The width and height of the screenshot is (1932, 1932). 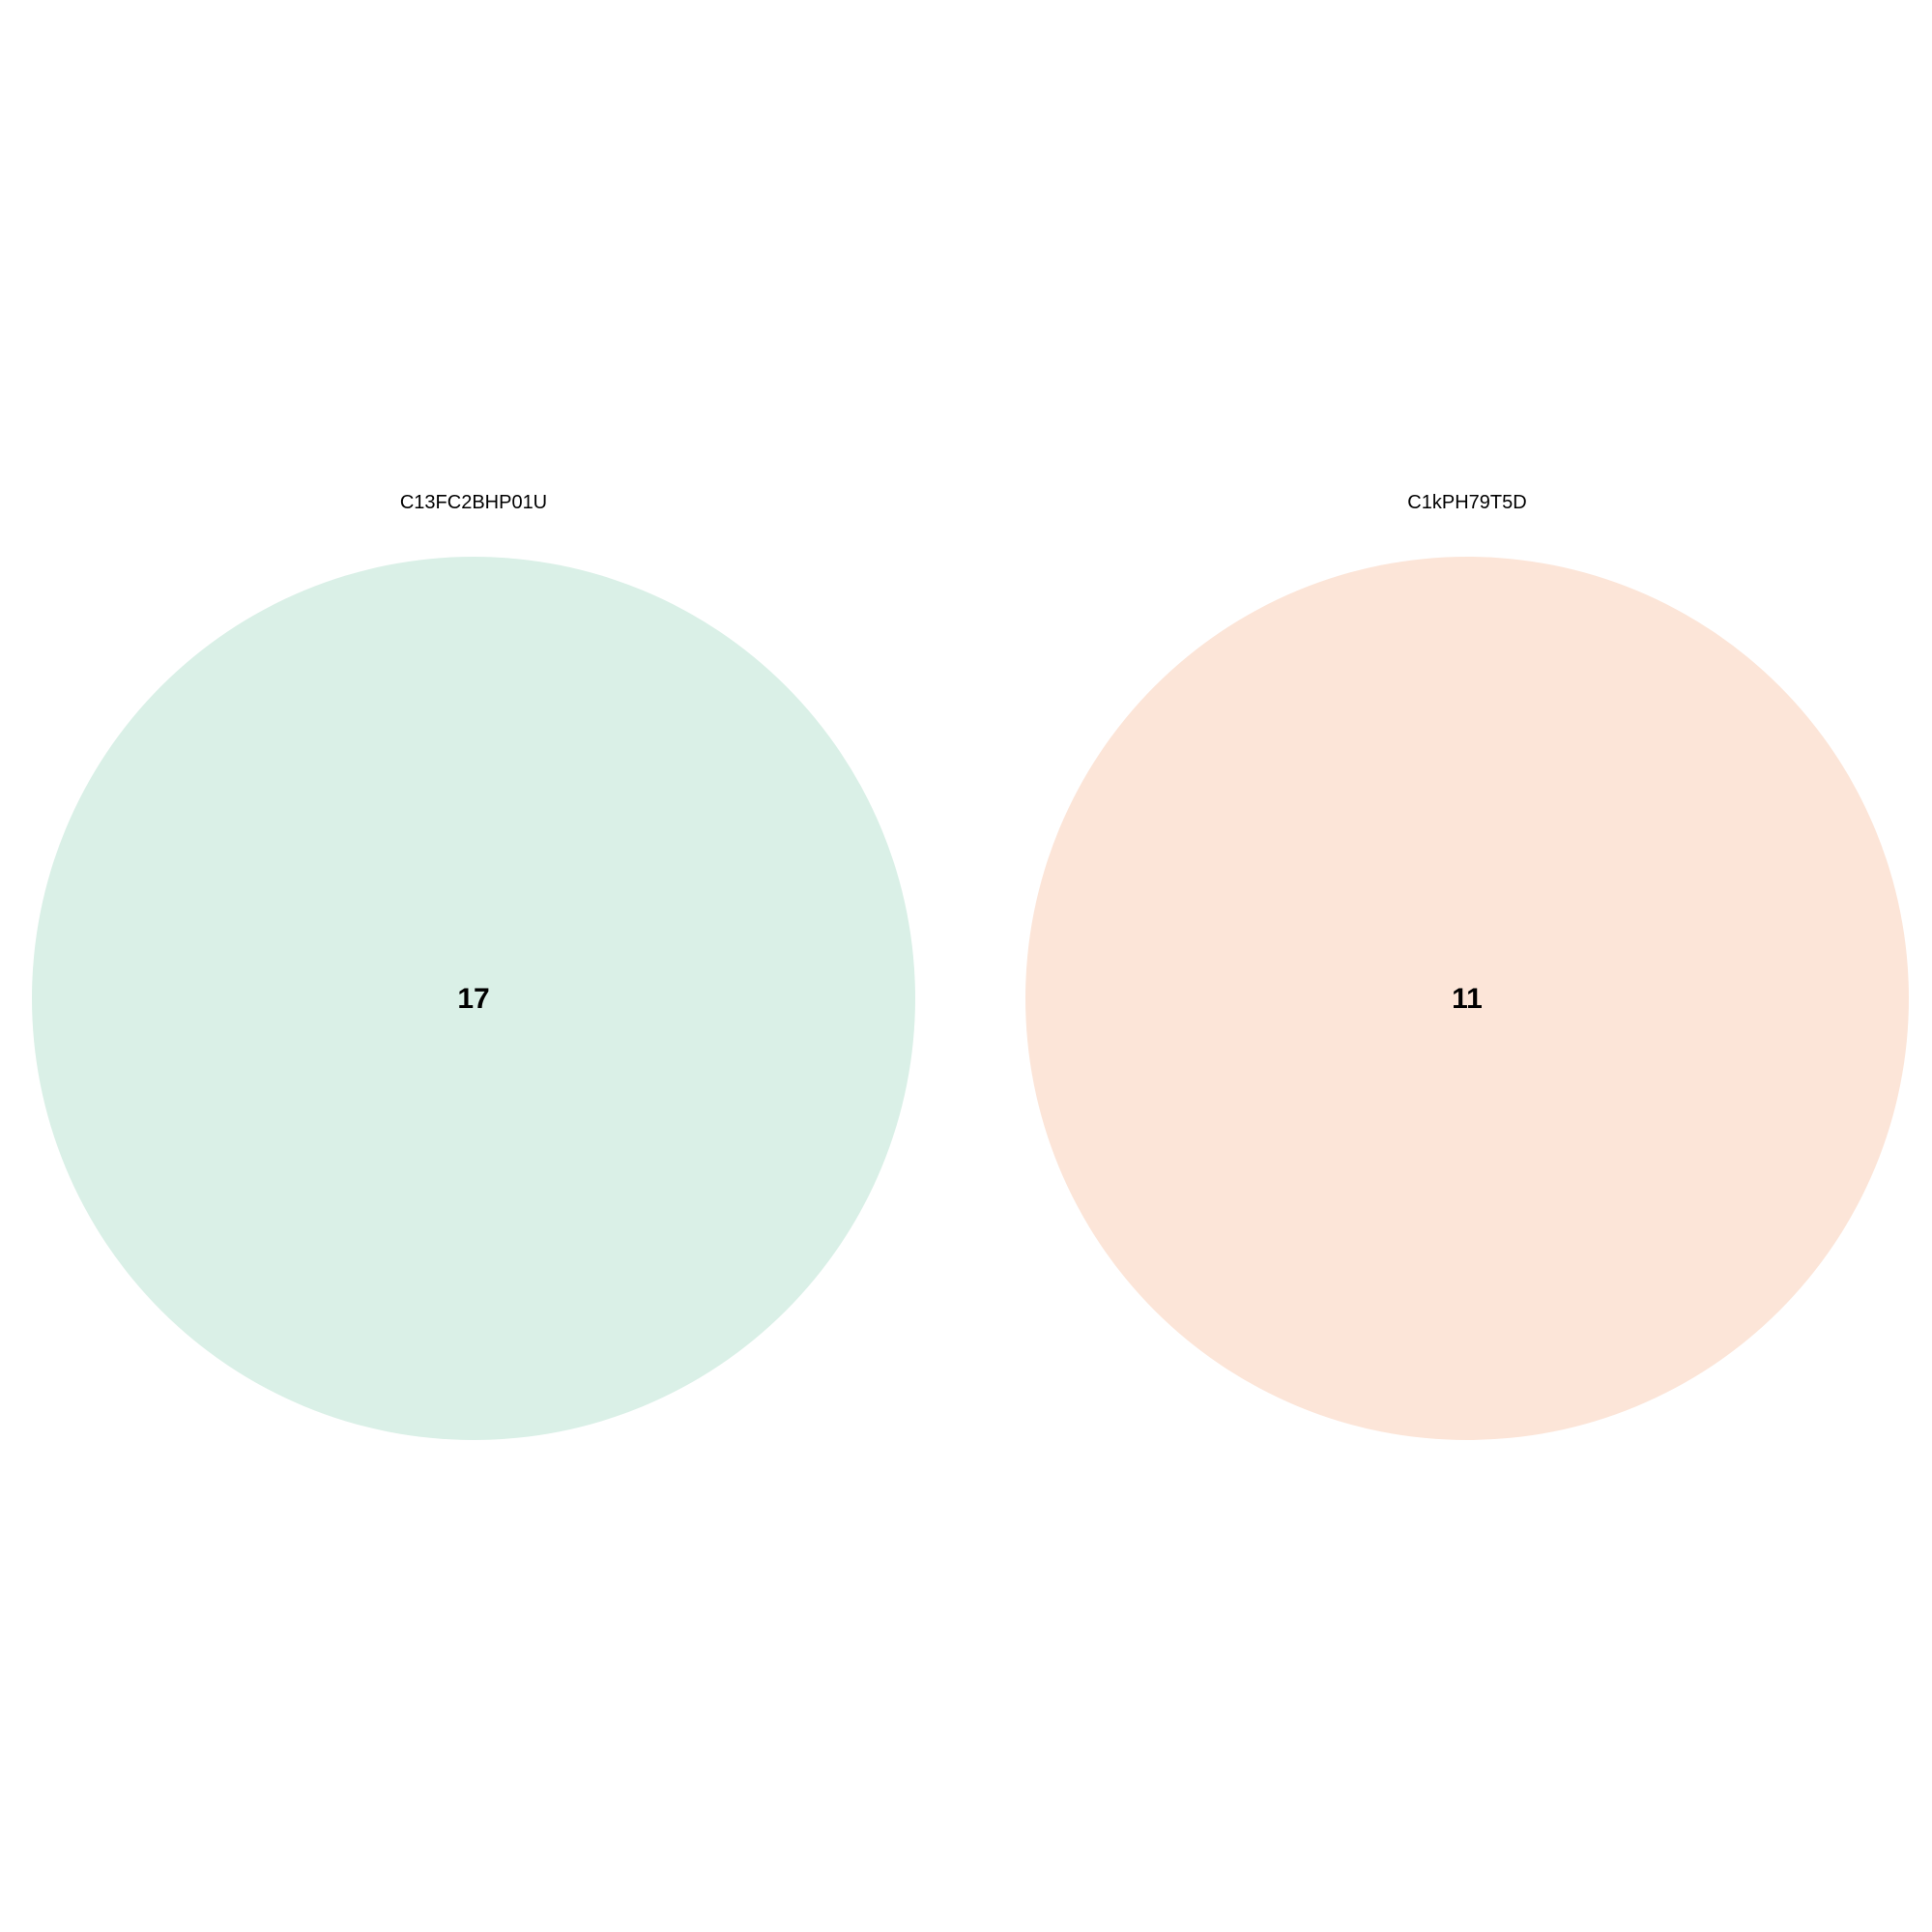 I want to click on set-count-c1kph79t5d: 11, so click(x=1467, y=999).